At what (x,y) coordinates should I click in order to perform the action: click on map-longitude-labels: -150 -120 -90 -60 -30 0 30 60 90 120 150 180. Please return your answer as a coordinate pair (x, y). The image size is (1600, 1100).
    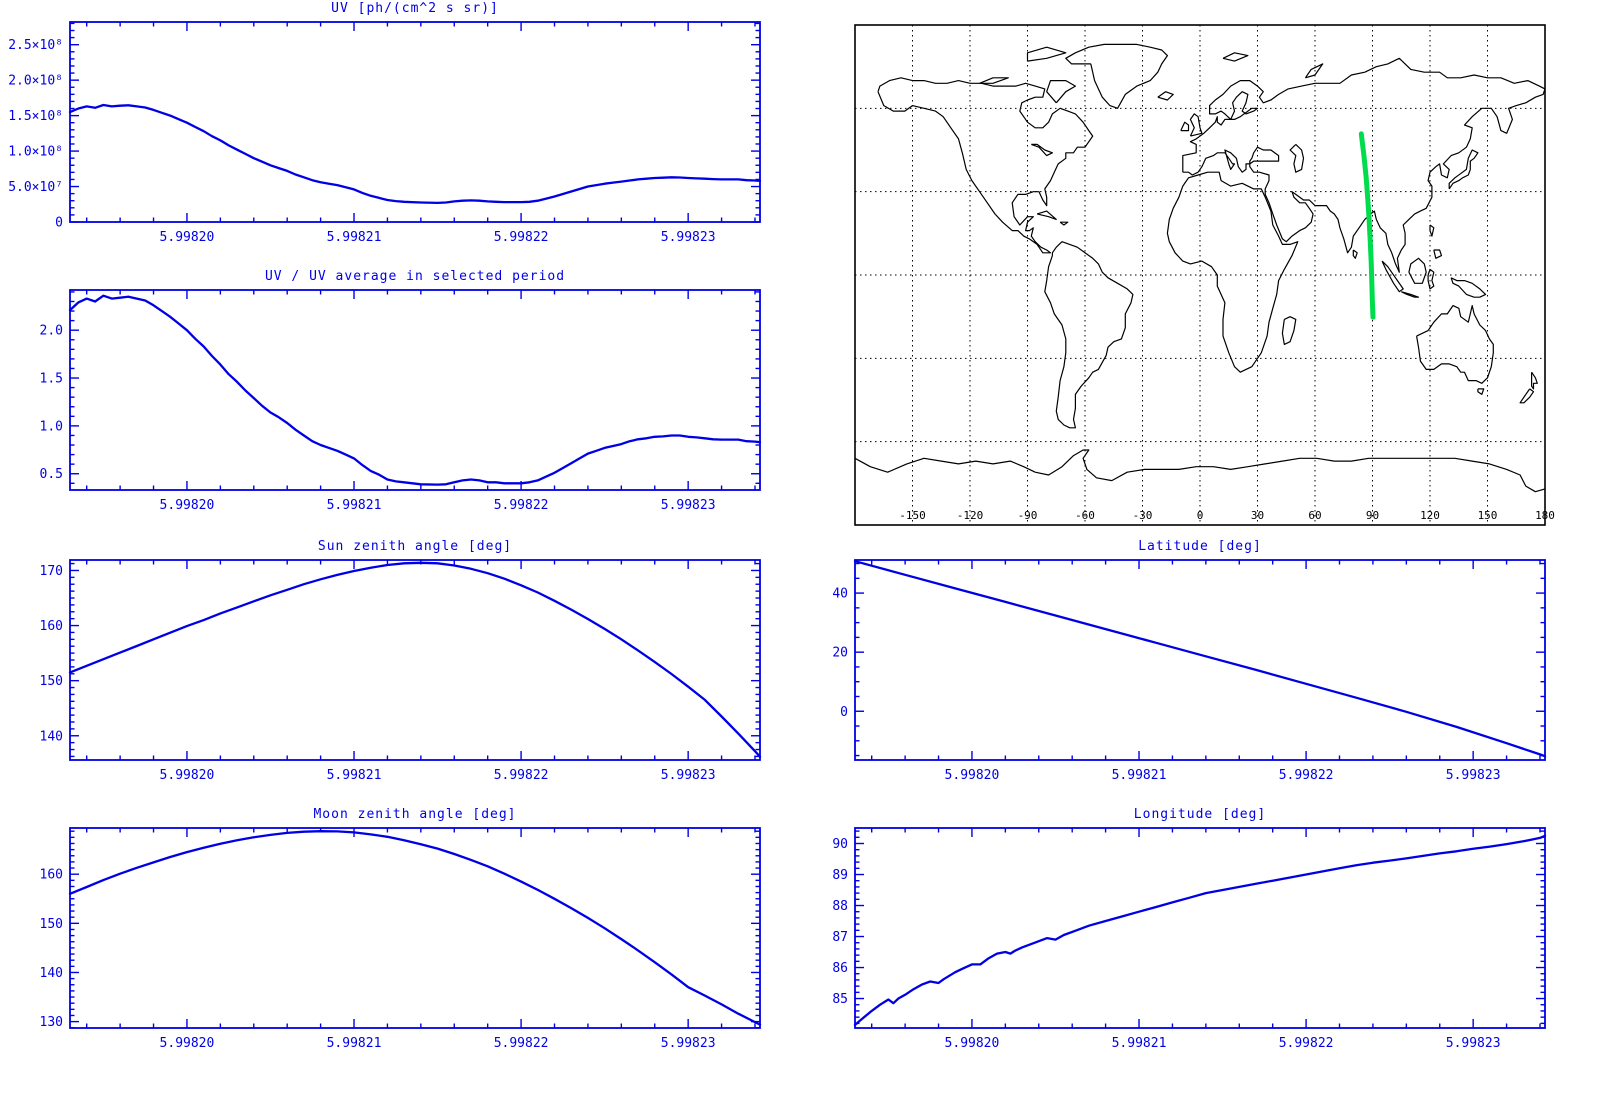
    Looking at the image, I should click on (1227, 515).